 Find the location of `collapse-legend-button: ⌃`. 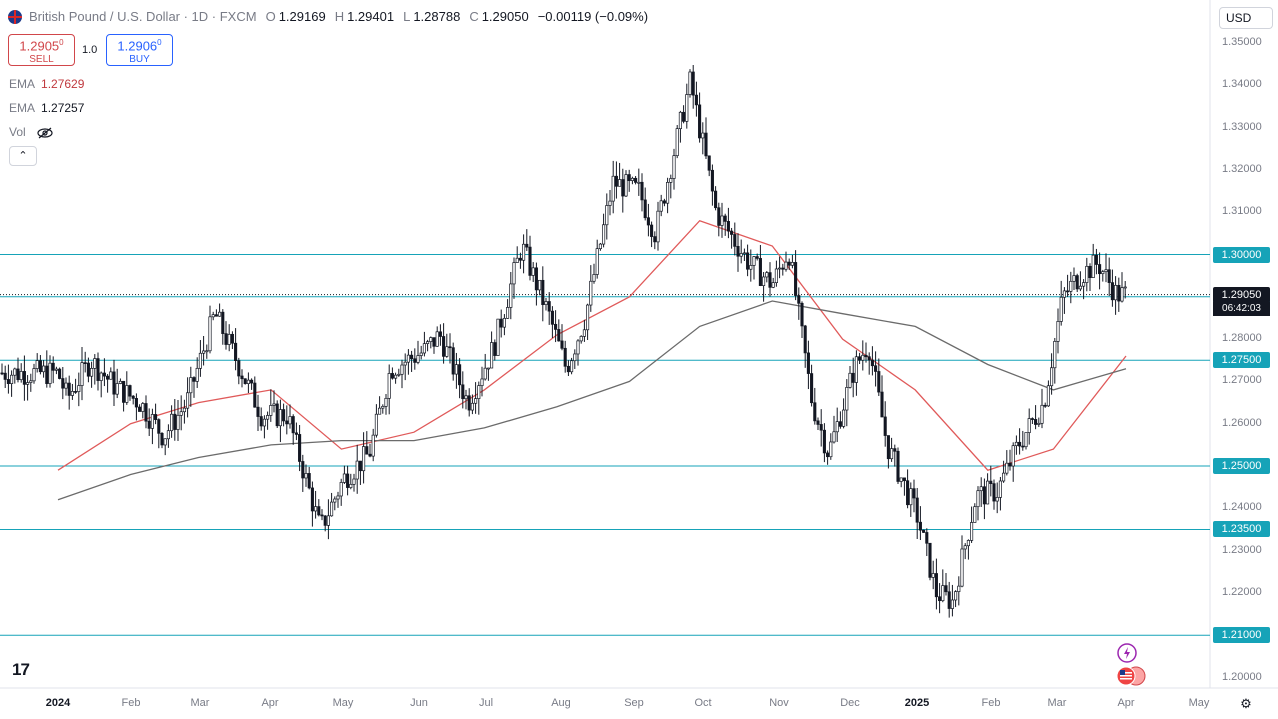

collapse-legend-button: ⌃ is located at coordinates (23, 156).